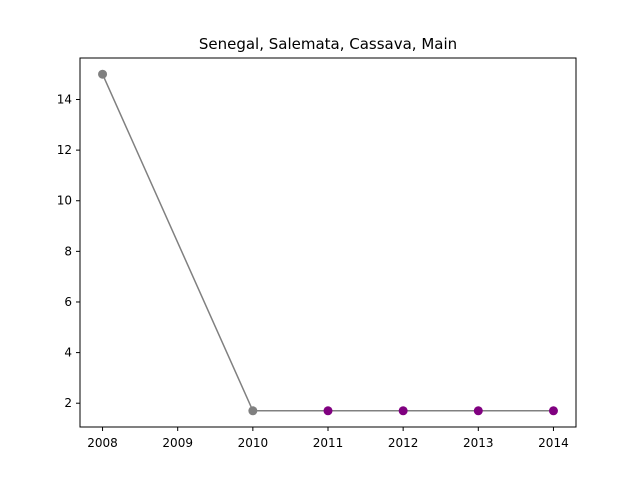  Describe the element at coordinates (403, 443) in the screenshot. I see `x-tick-label: 2012` at that location.